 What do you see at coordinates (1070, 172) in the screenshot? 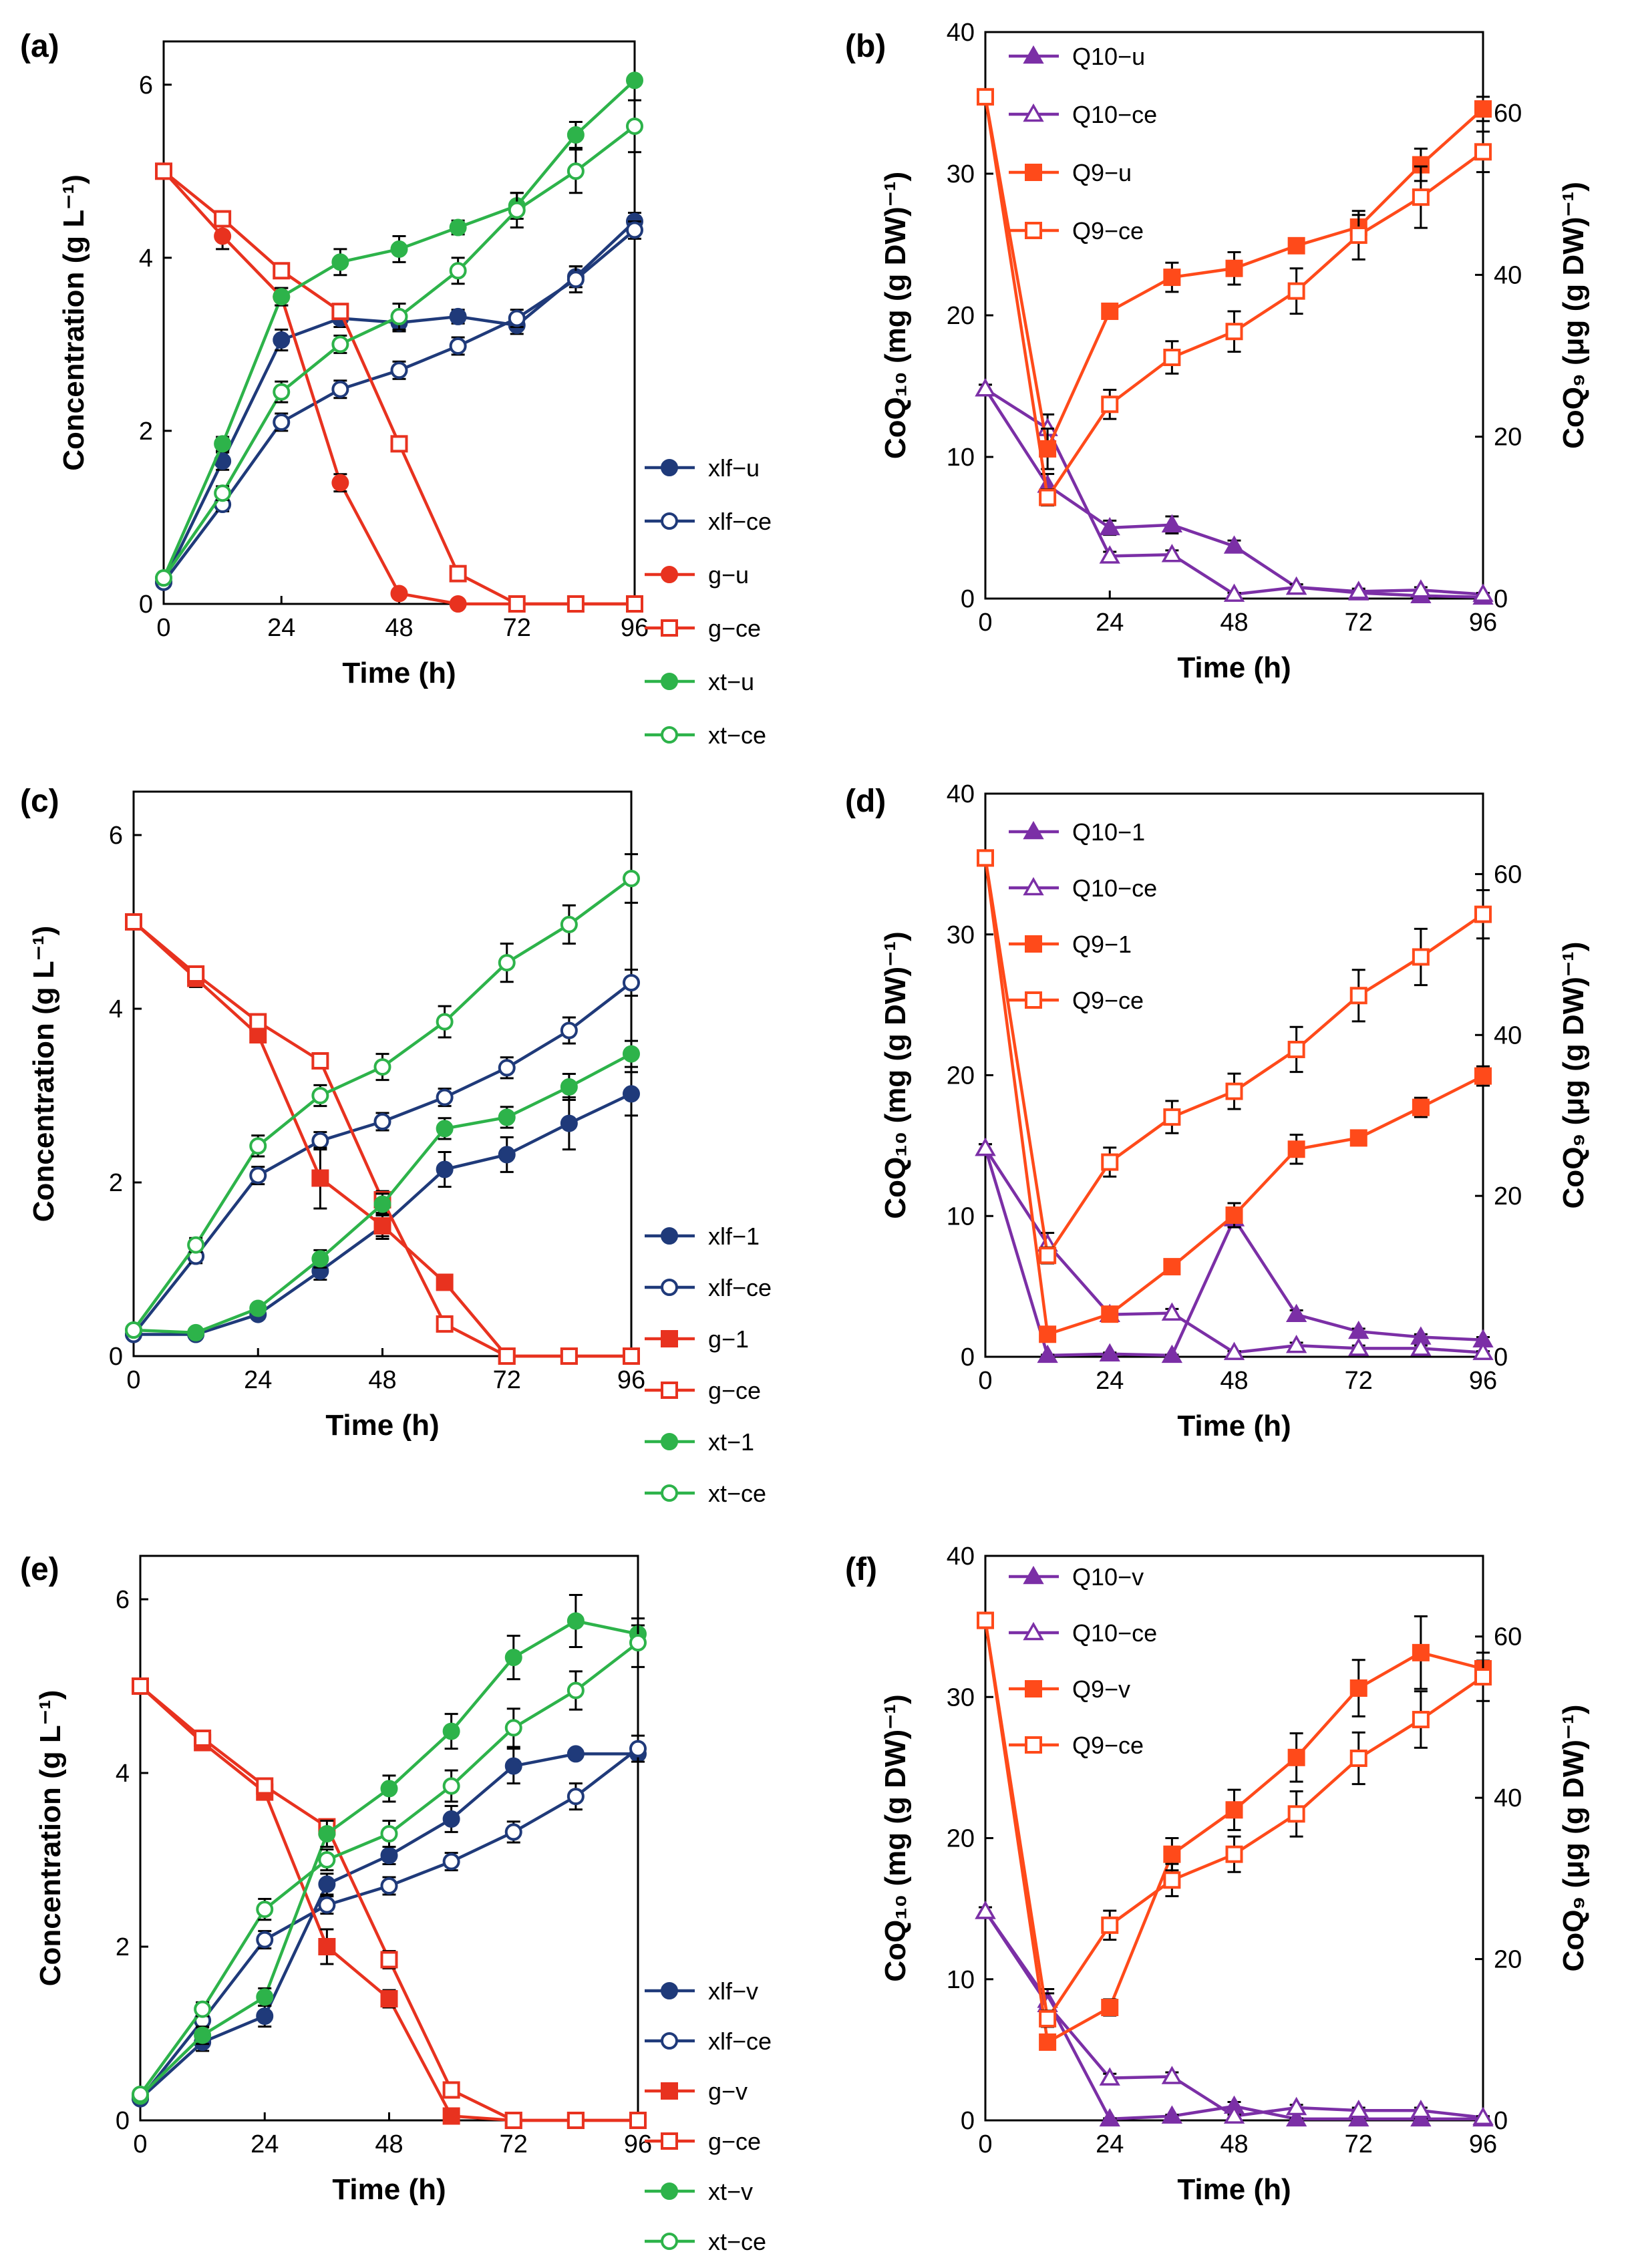
I see `legend-item: Q9−u` at bounding box center [1070, 172].